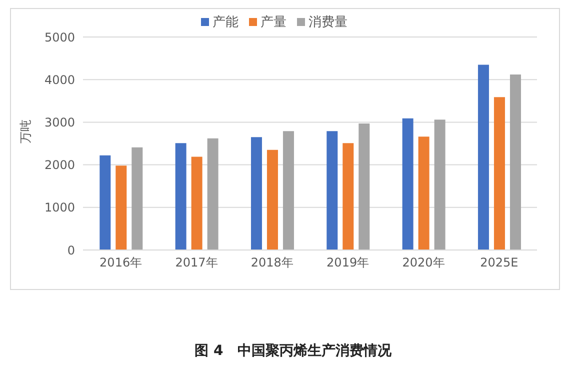  I want to click on y-tick-label: 5000, so click(59, 37).